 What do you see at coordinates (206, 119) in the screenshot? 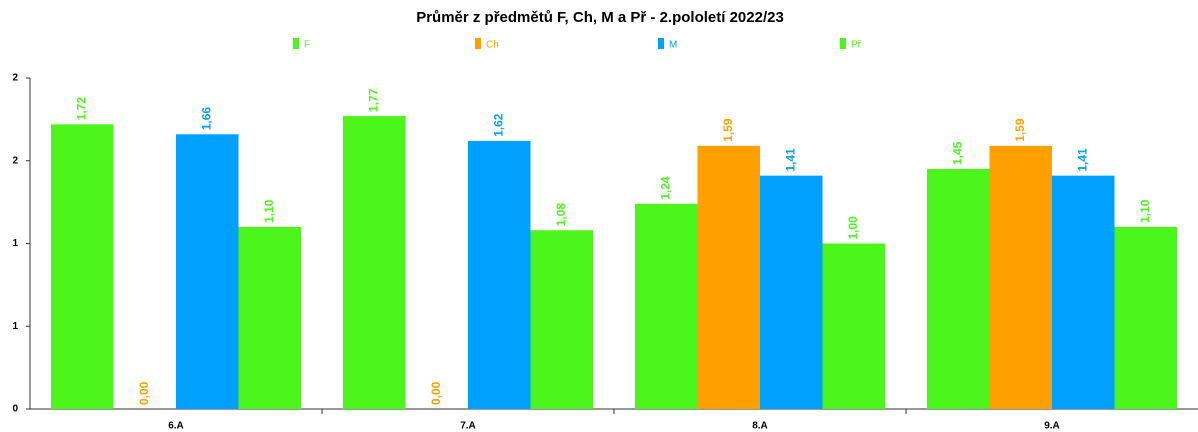
I see `value-label: 1,66` at bounding box center [206, 119].